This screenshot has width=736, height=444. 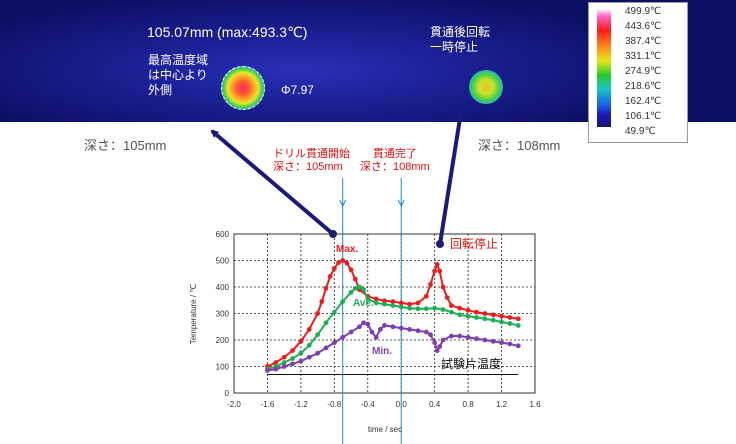 I want to click on pierce-done-line2: 深さ：108mm, so click(x=395, y=167).